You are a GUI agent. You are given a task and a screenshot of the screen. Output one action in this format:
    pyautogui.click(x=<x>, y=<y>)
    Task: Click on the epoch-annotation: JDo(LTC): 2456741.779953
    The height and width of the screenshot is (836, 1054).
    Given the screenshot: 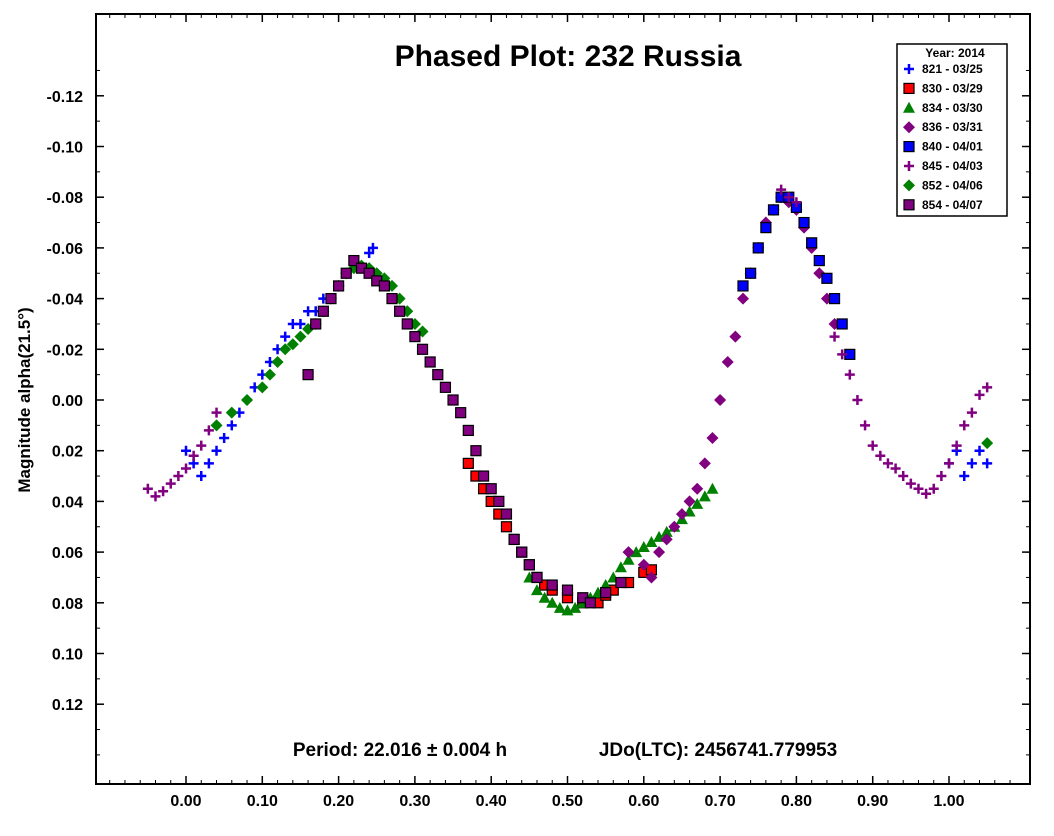 What is the action you would take?
    pyautogui.click(x=718, y=750)
    